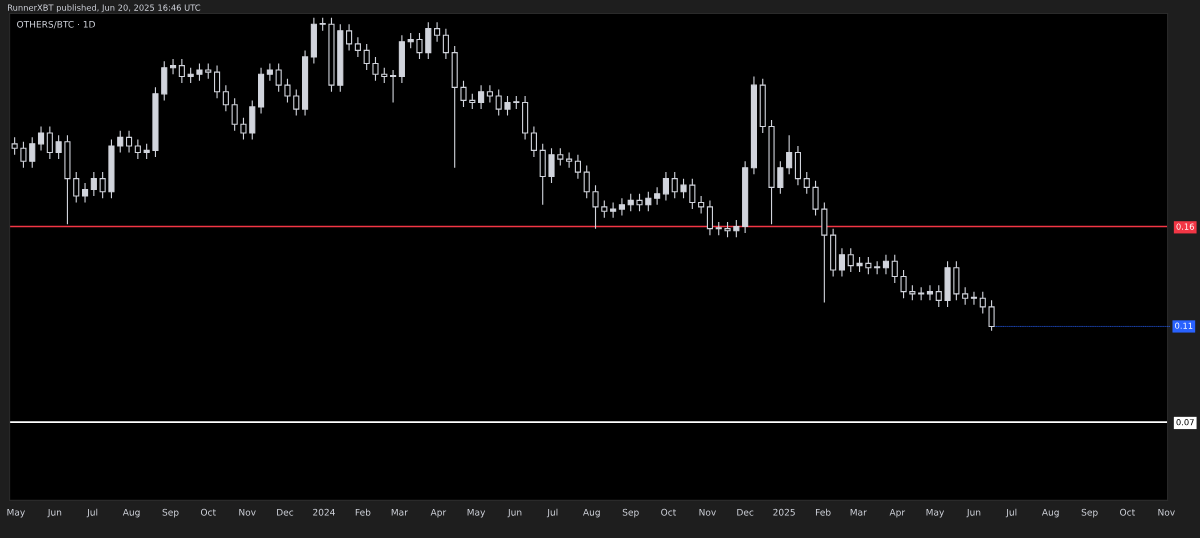 The width and height of the screenshot is (1200, 538). Describe the element at coordinates (56, 24) in the screenshot. I see `text: OTHERS/BTC · 1D` at that location.